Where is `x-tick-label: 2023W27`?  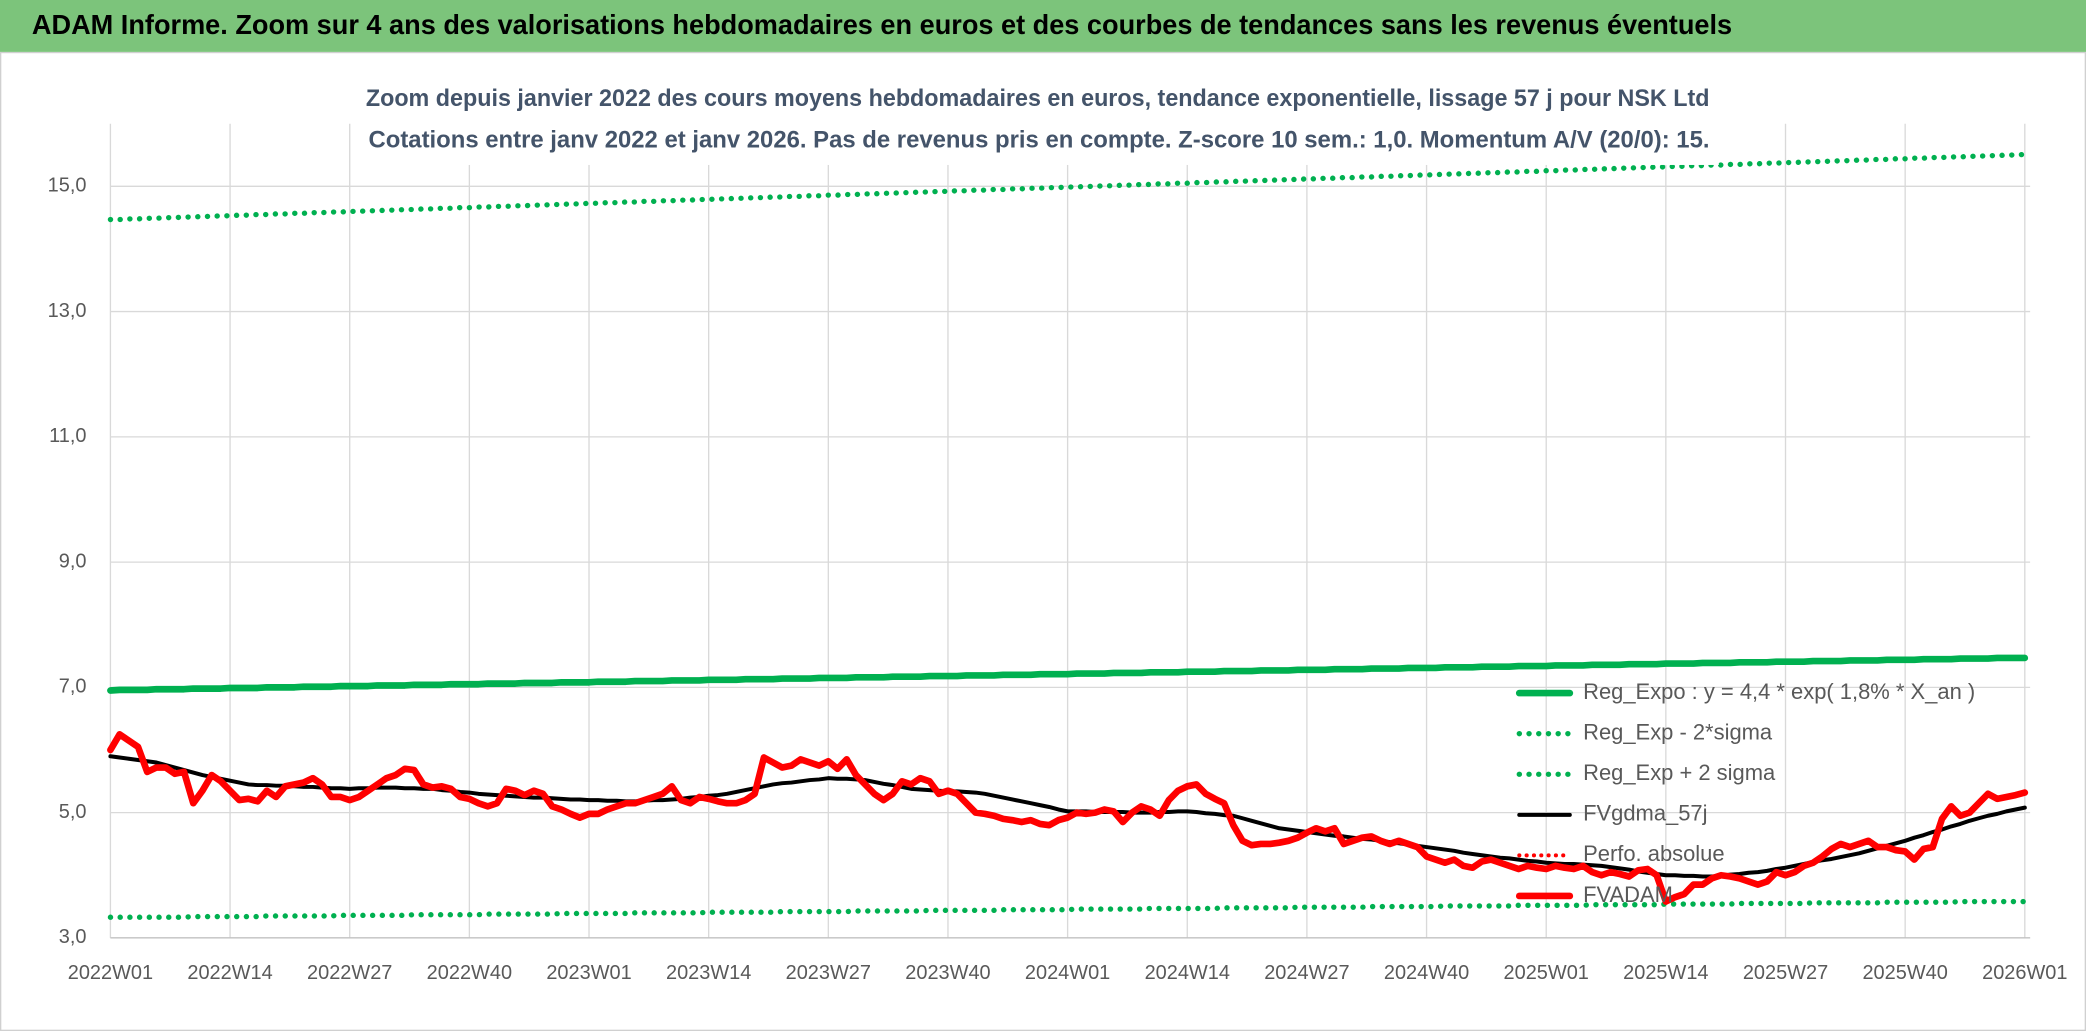
x-tick-label: 2023W27 is located at coordinates (828, 973).